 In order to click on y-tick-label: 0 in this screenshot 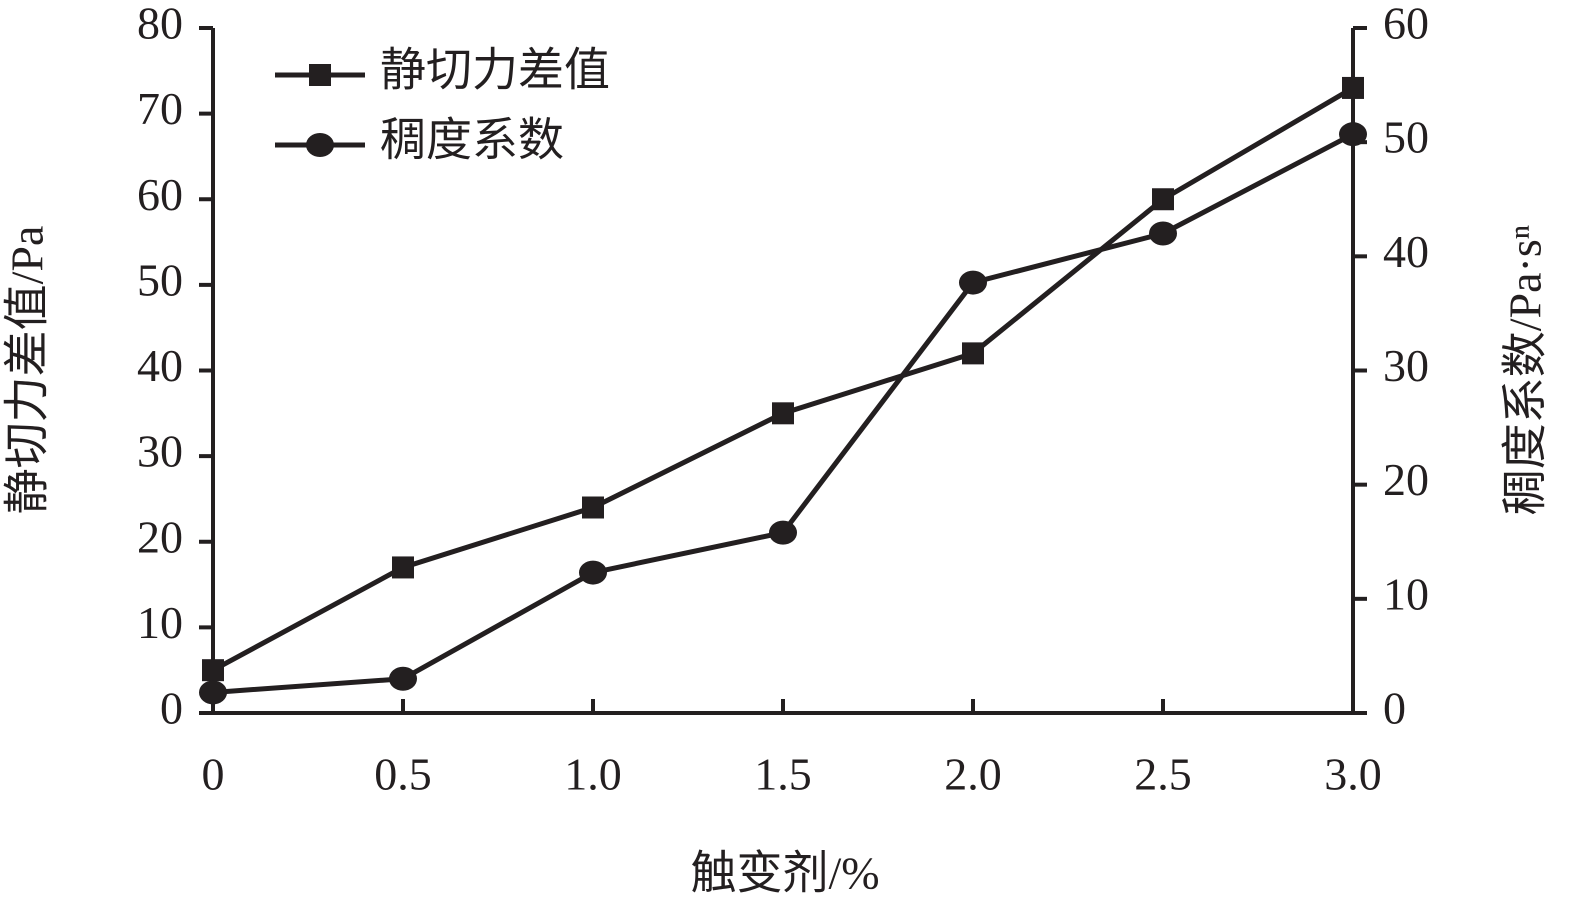, I will do `click(171, 708)`.